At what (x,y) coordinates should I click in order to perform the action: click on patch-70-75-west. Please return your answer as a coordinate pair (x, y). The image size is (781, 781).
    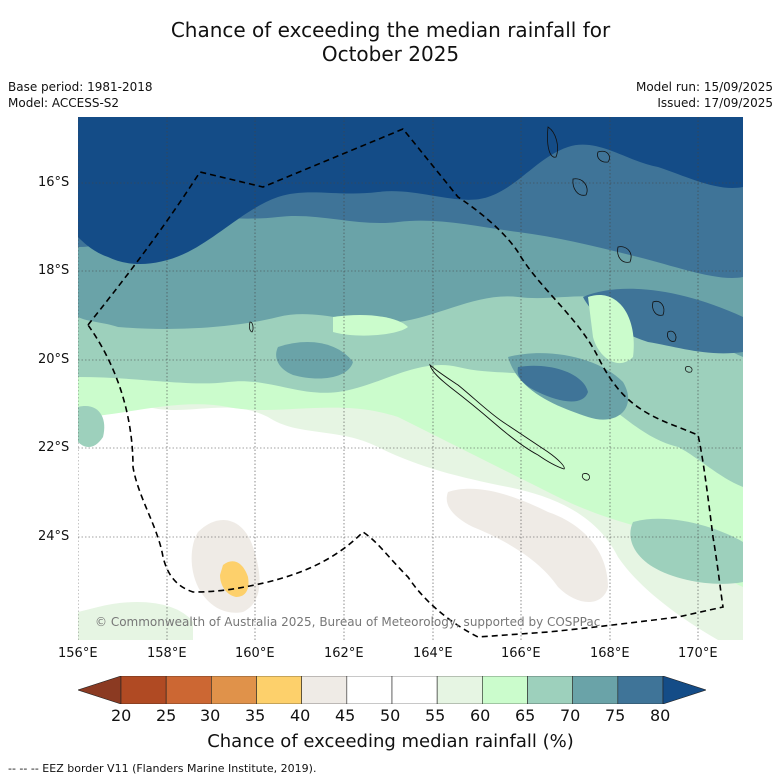
    Looking at the image, I should click on (314, 360).